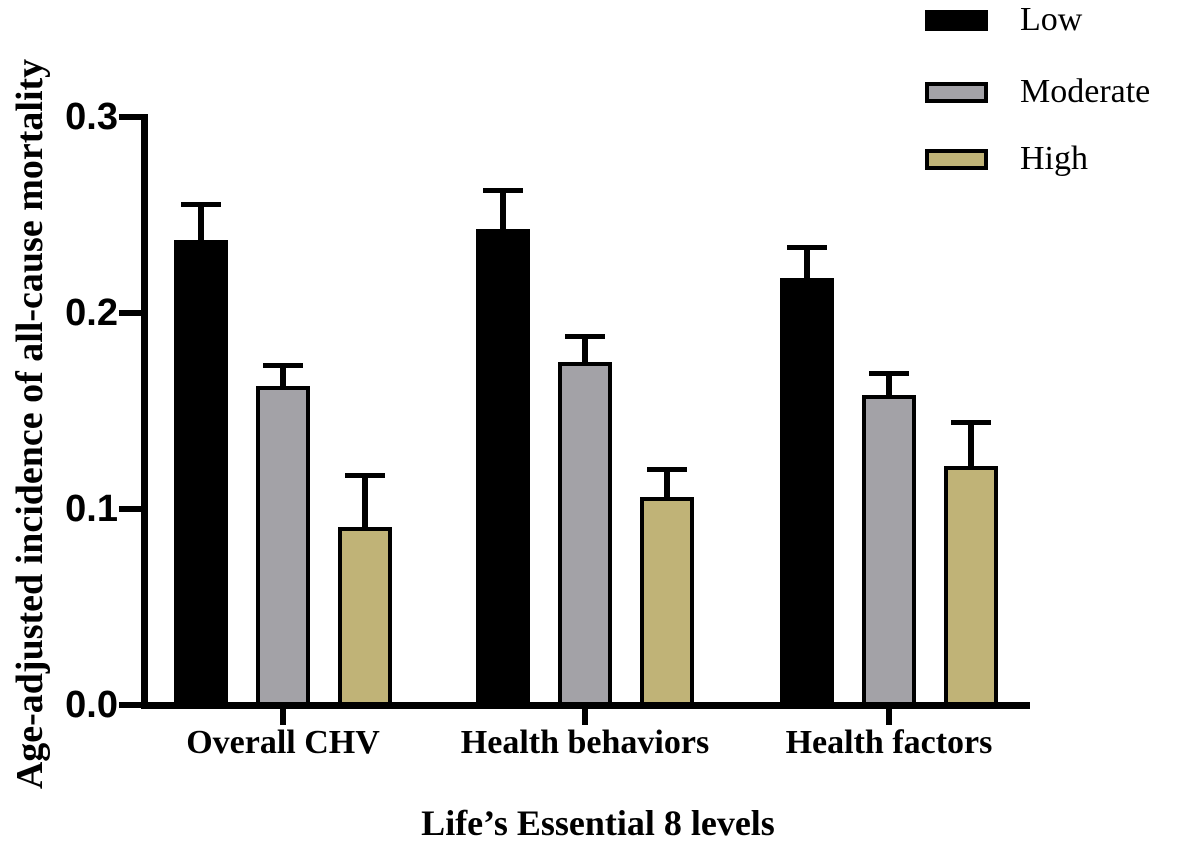  I want to click on x-category-label: Health behaviors, so click(585, 742).